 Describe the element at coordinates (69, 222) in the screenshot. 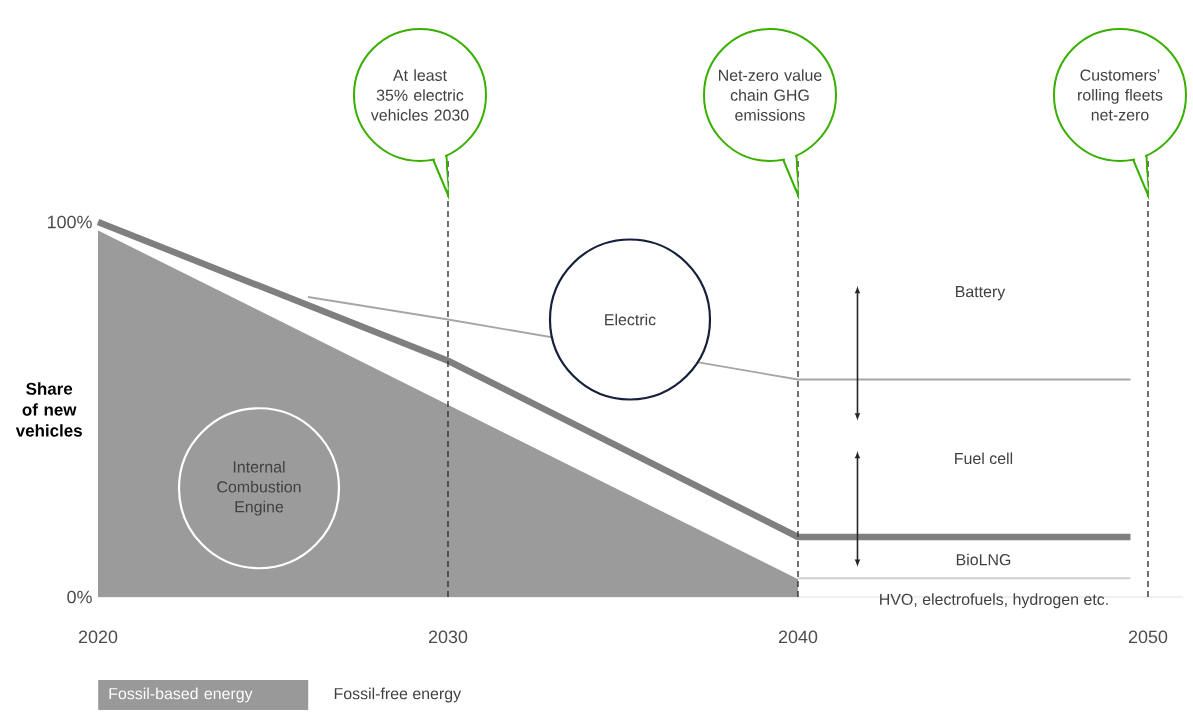

I see `y-tick-label: 100%` at that location.